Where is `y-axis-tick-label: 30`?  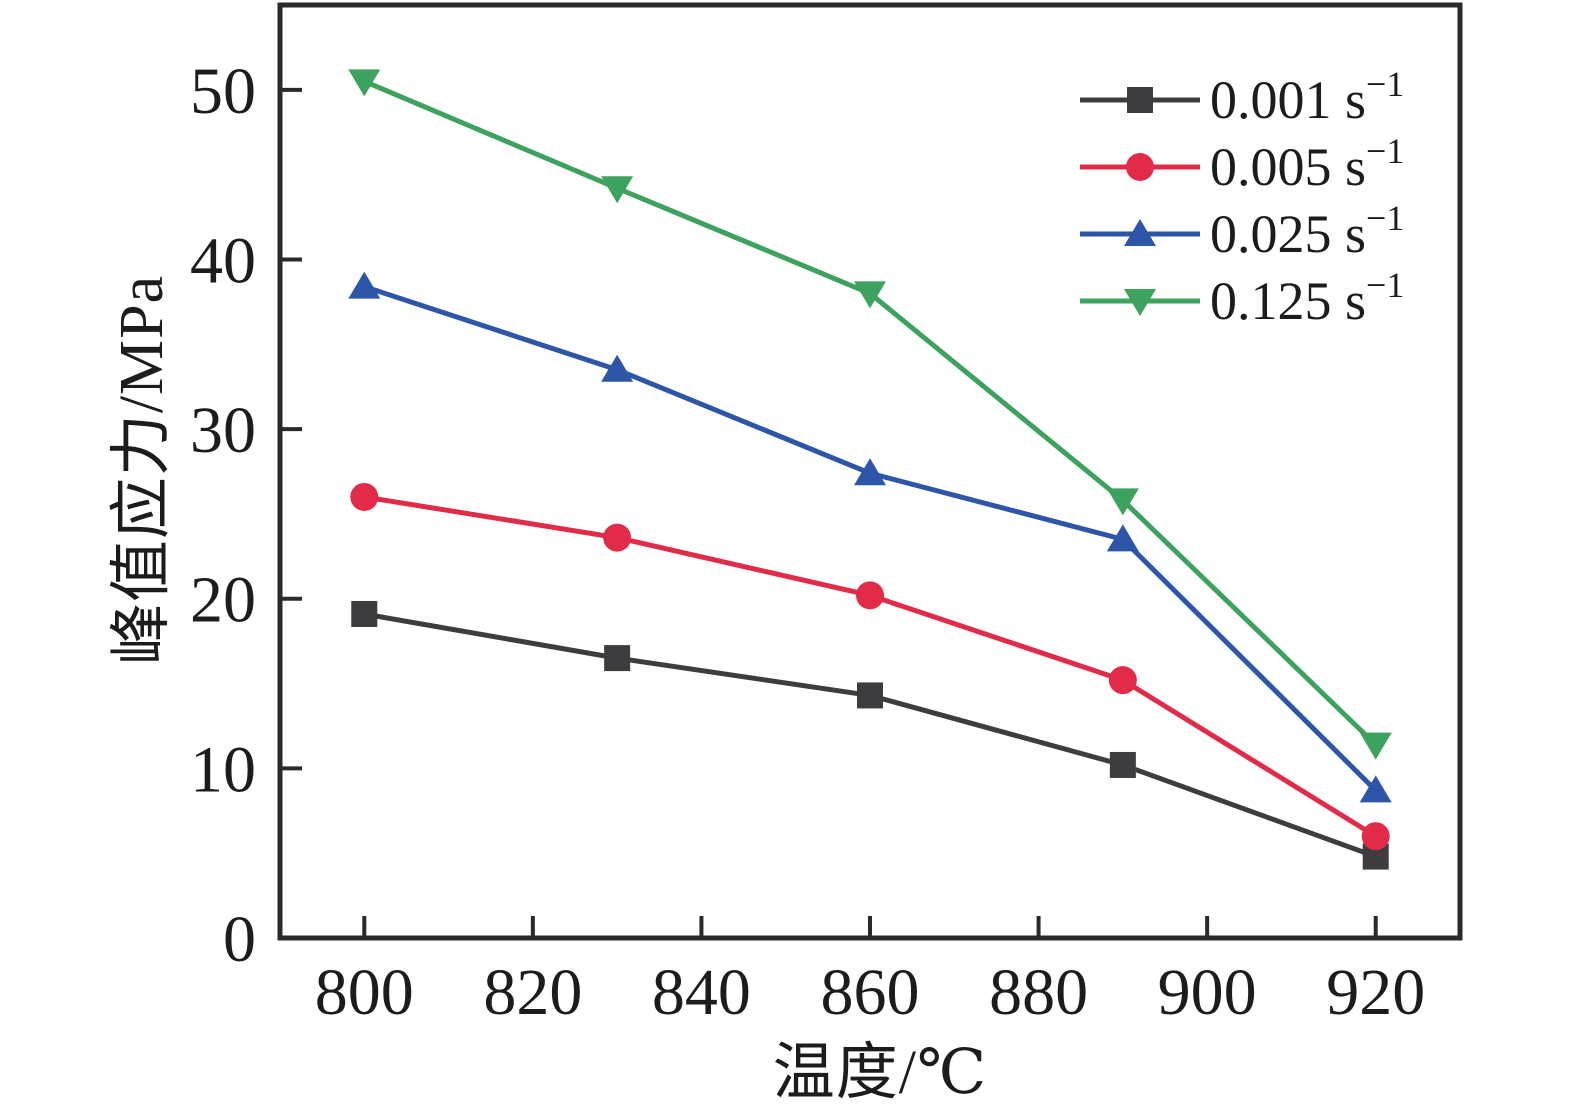
y-axis-tick-label: 30 is located at coordinates (223, 430).